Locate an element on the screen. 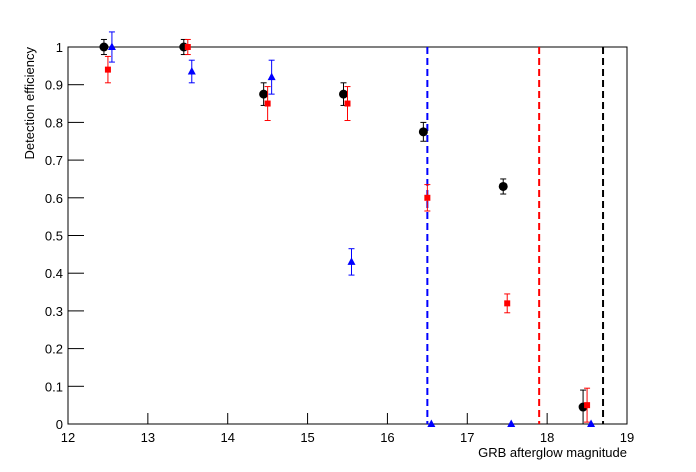  y-tick-label: 0 is located at coordinates (59, 424).